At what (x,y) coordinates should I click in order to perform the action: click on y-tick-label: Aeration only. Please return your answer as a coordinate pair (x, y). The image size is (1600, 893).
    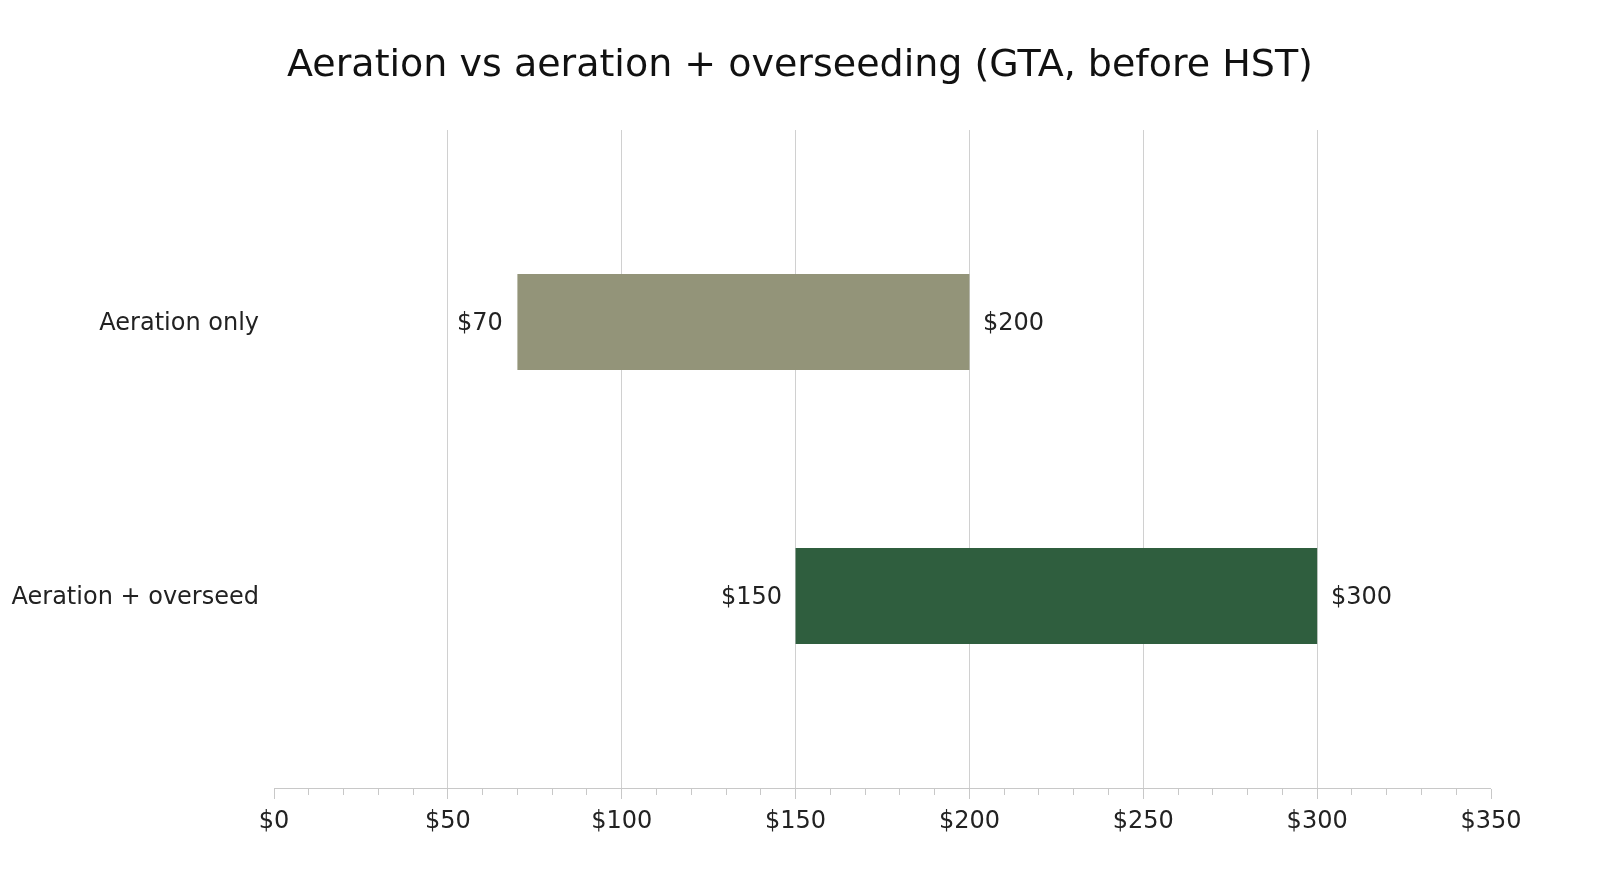
    Looking at the image, I should click on (179, 322).